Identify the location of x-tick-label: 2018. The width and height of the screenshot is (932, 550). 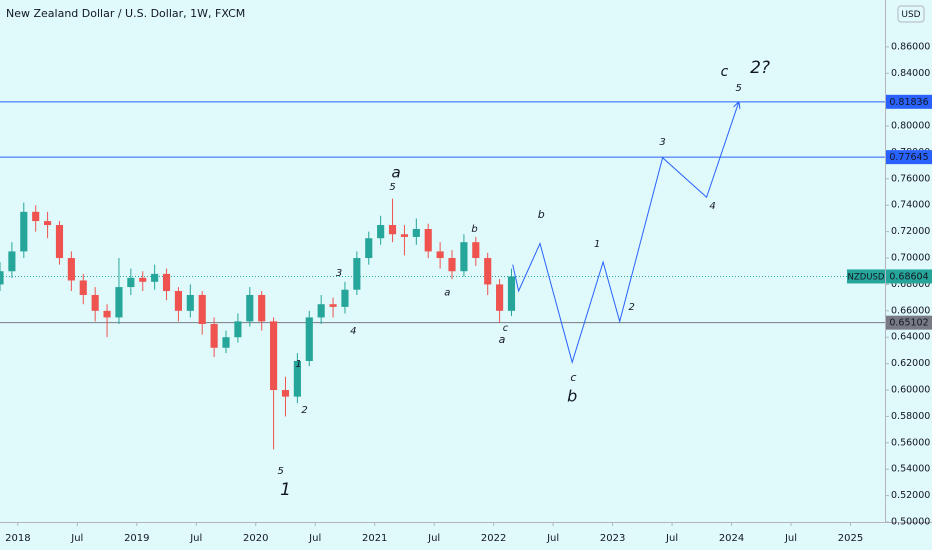
(17, 538).